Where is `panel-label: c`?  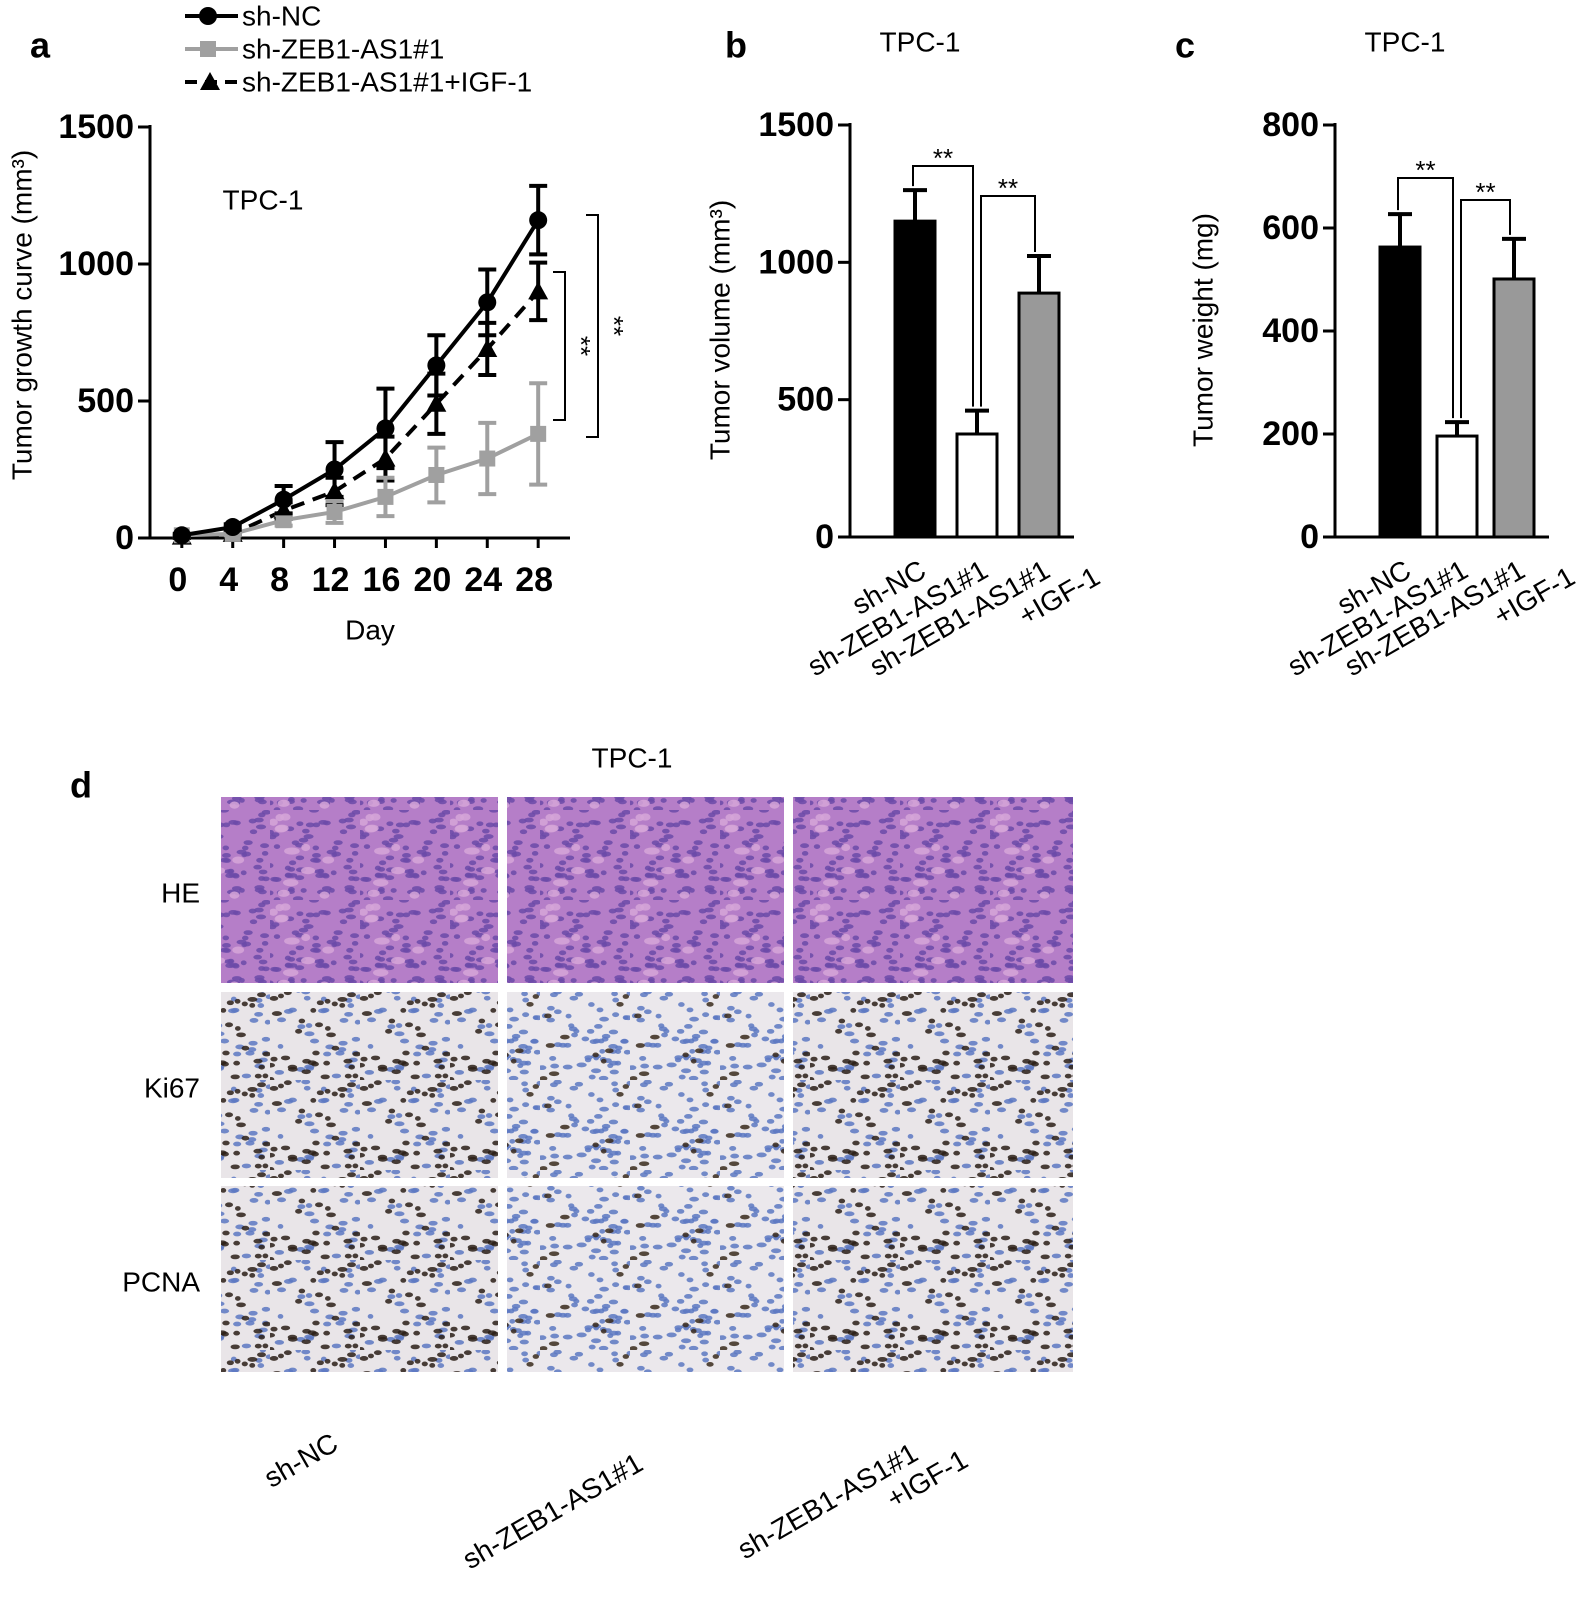 panel-label: c is located at coordinates (1185, 45).